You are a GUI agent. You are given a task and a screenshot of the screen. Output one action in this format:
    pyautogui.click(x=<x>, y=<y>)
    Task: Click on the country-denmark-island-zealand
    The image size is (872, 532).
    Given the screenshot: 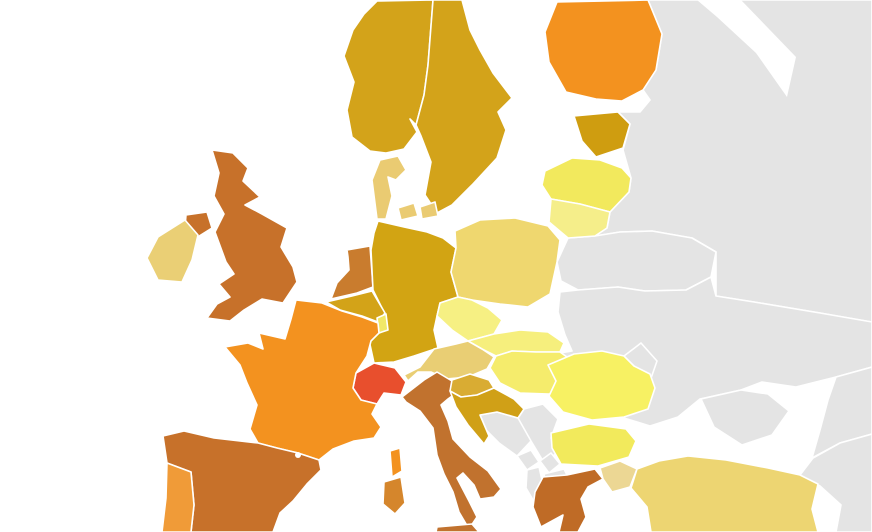 What is the action you would take?
    pyautogui.click(x=408, y=211)
    